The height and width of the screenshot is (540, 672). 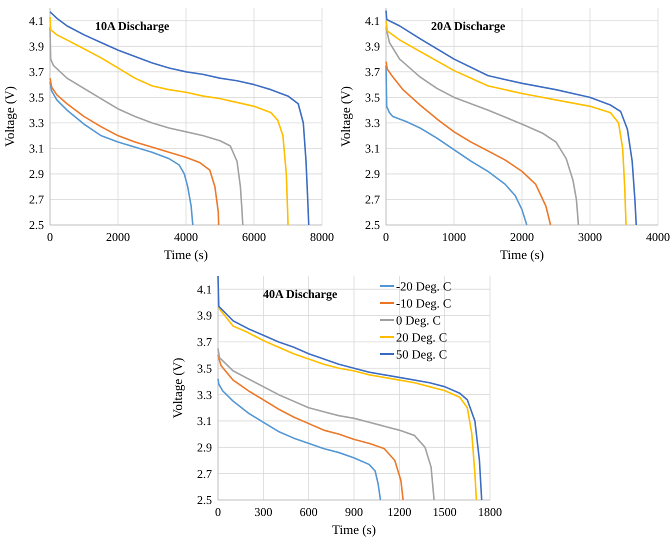 What do you see at coordinates (354, 512) in the screenshot?
I see `x-tick-label: 900` at bounding box center [354, 512].